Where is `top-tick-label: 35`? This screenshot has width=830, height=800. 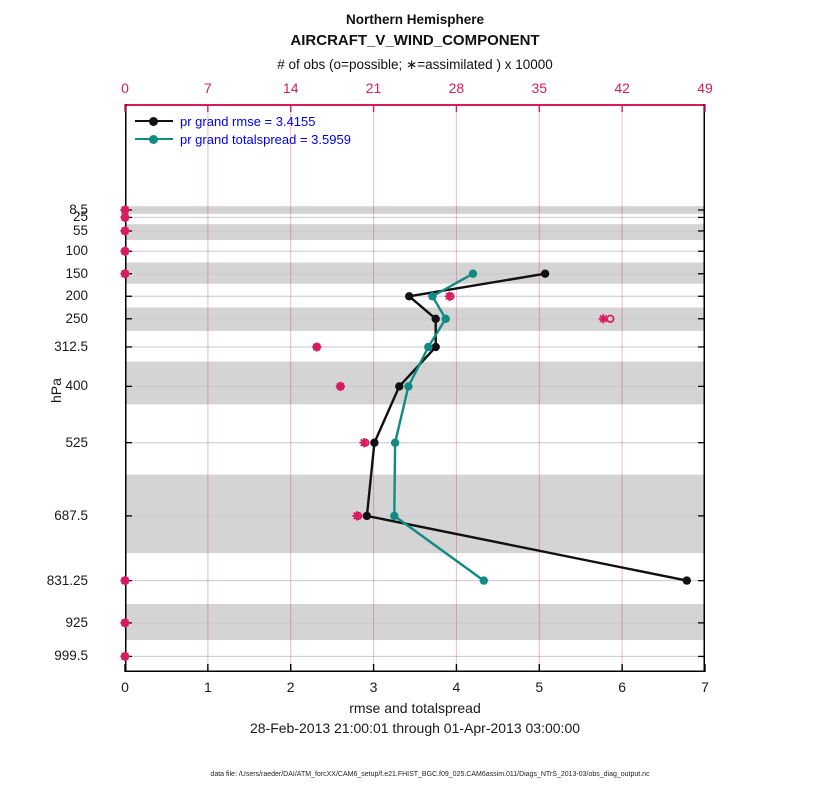
top-tick-label: 35 is located at coordinates (539, 88).